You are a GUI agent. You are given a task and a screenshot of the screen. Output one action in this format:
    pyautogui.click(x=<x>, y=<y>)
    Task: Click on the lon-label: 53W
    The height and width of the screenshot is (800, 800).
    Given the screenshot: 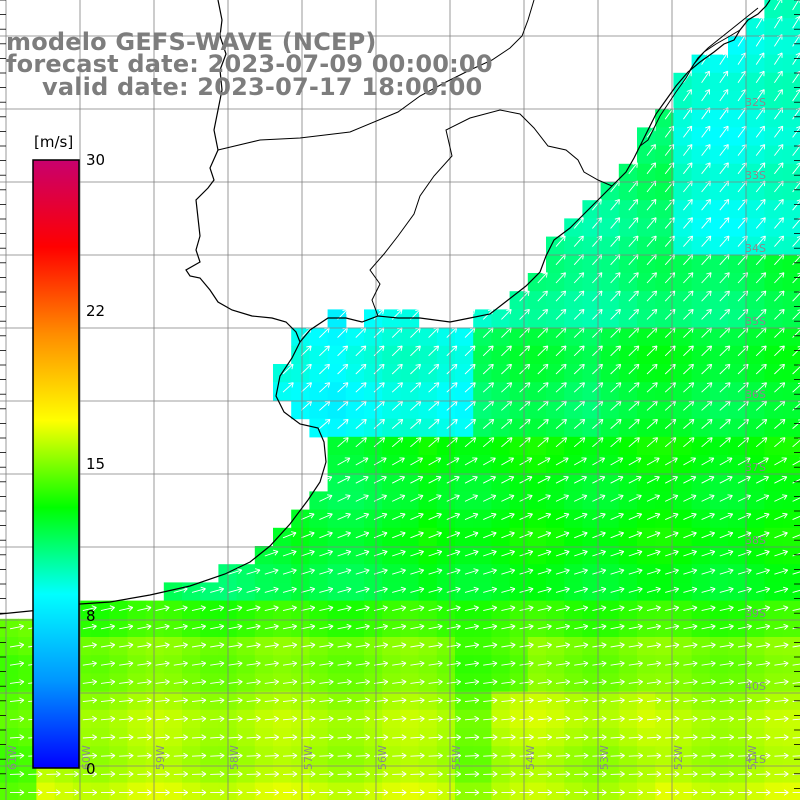 What is the action you would take?
    pyautogui.click(x=604, y=757)
    